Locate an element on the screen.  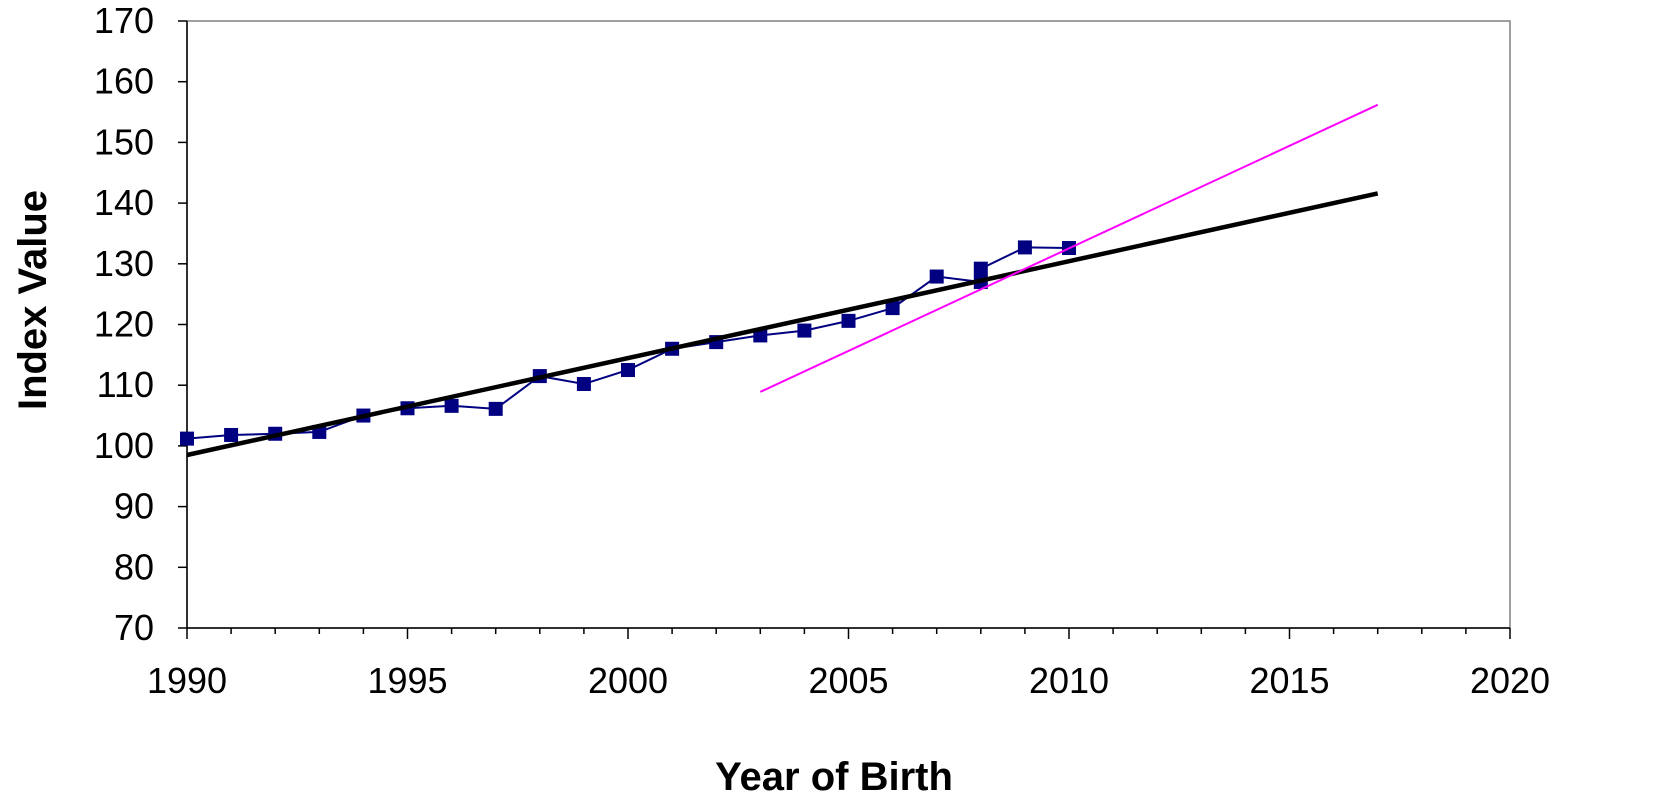
x-tick-label: 2015 is located at coordinates (1289, 680).